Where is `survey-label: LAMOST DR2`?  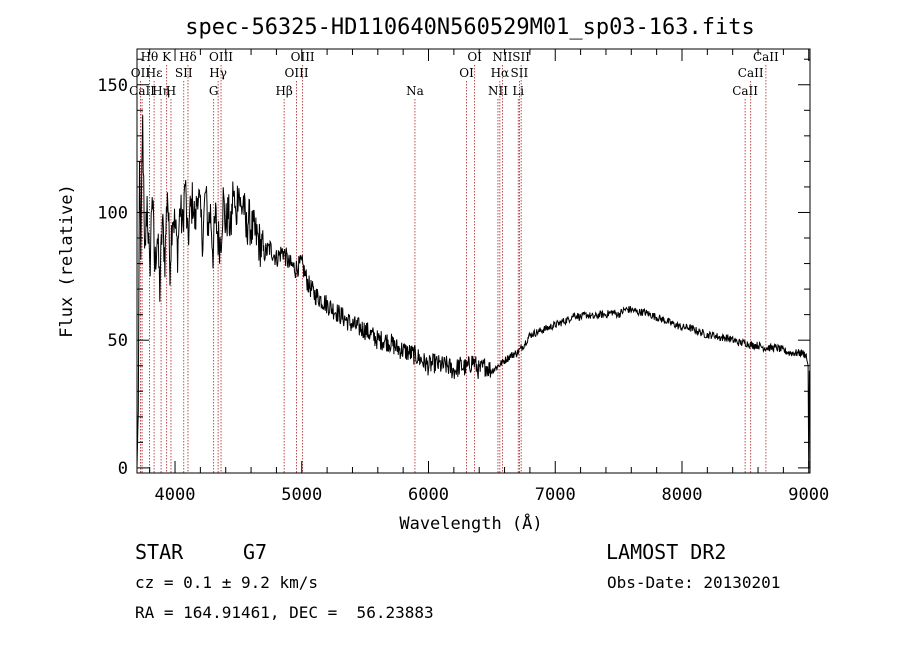 survey-label: LAMOST DR2 is located at coordinates (666, 552).